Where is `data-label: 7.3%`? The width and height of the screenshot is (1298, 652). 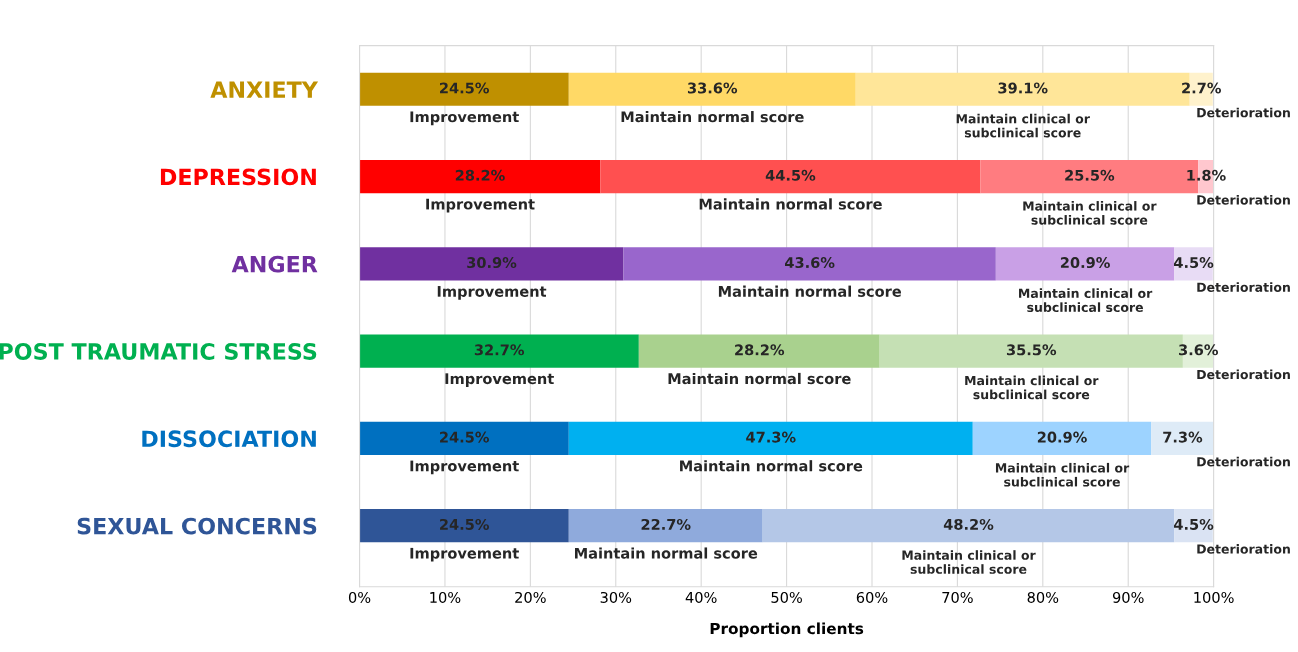
data-label: 7.3% is located at coordinates (1183, 437).